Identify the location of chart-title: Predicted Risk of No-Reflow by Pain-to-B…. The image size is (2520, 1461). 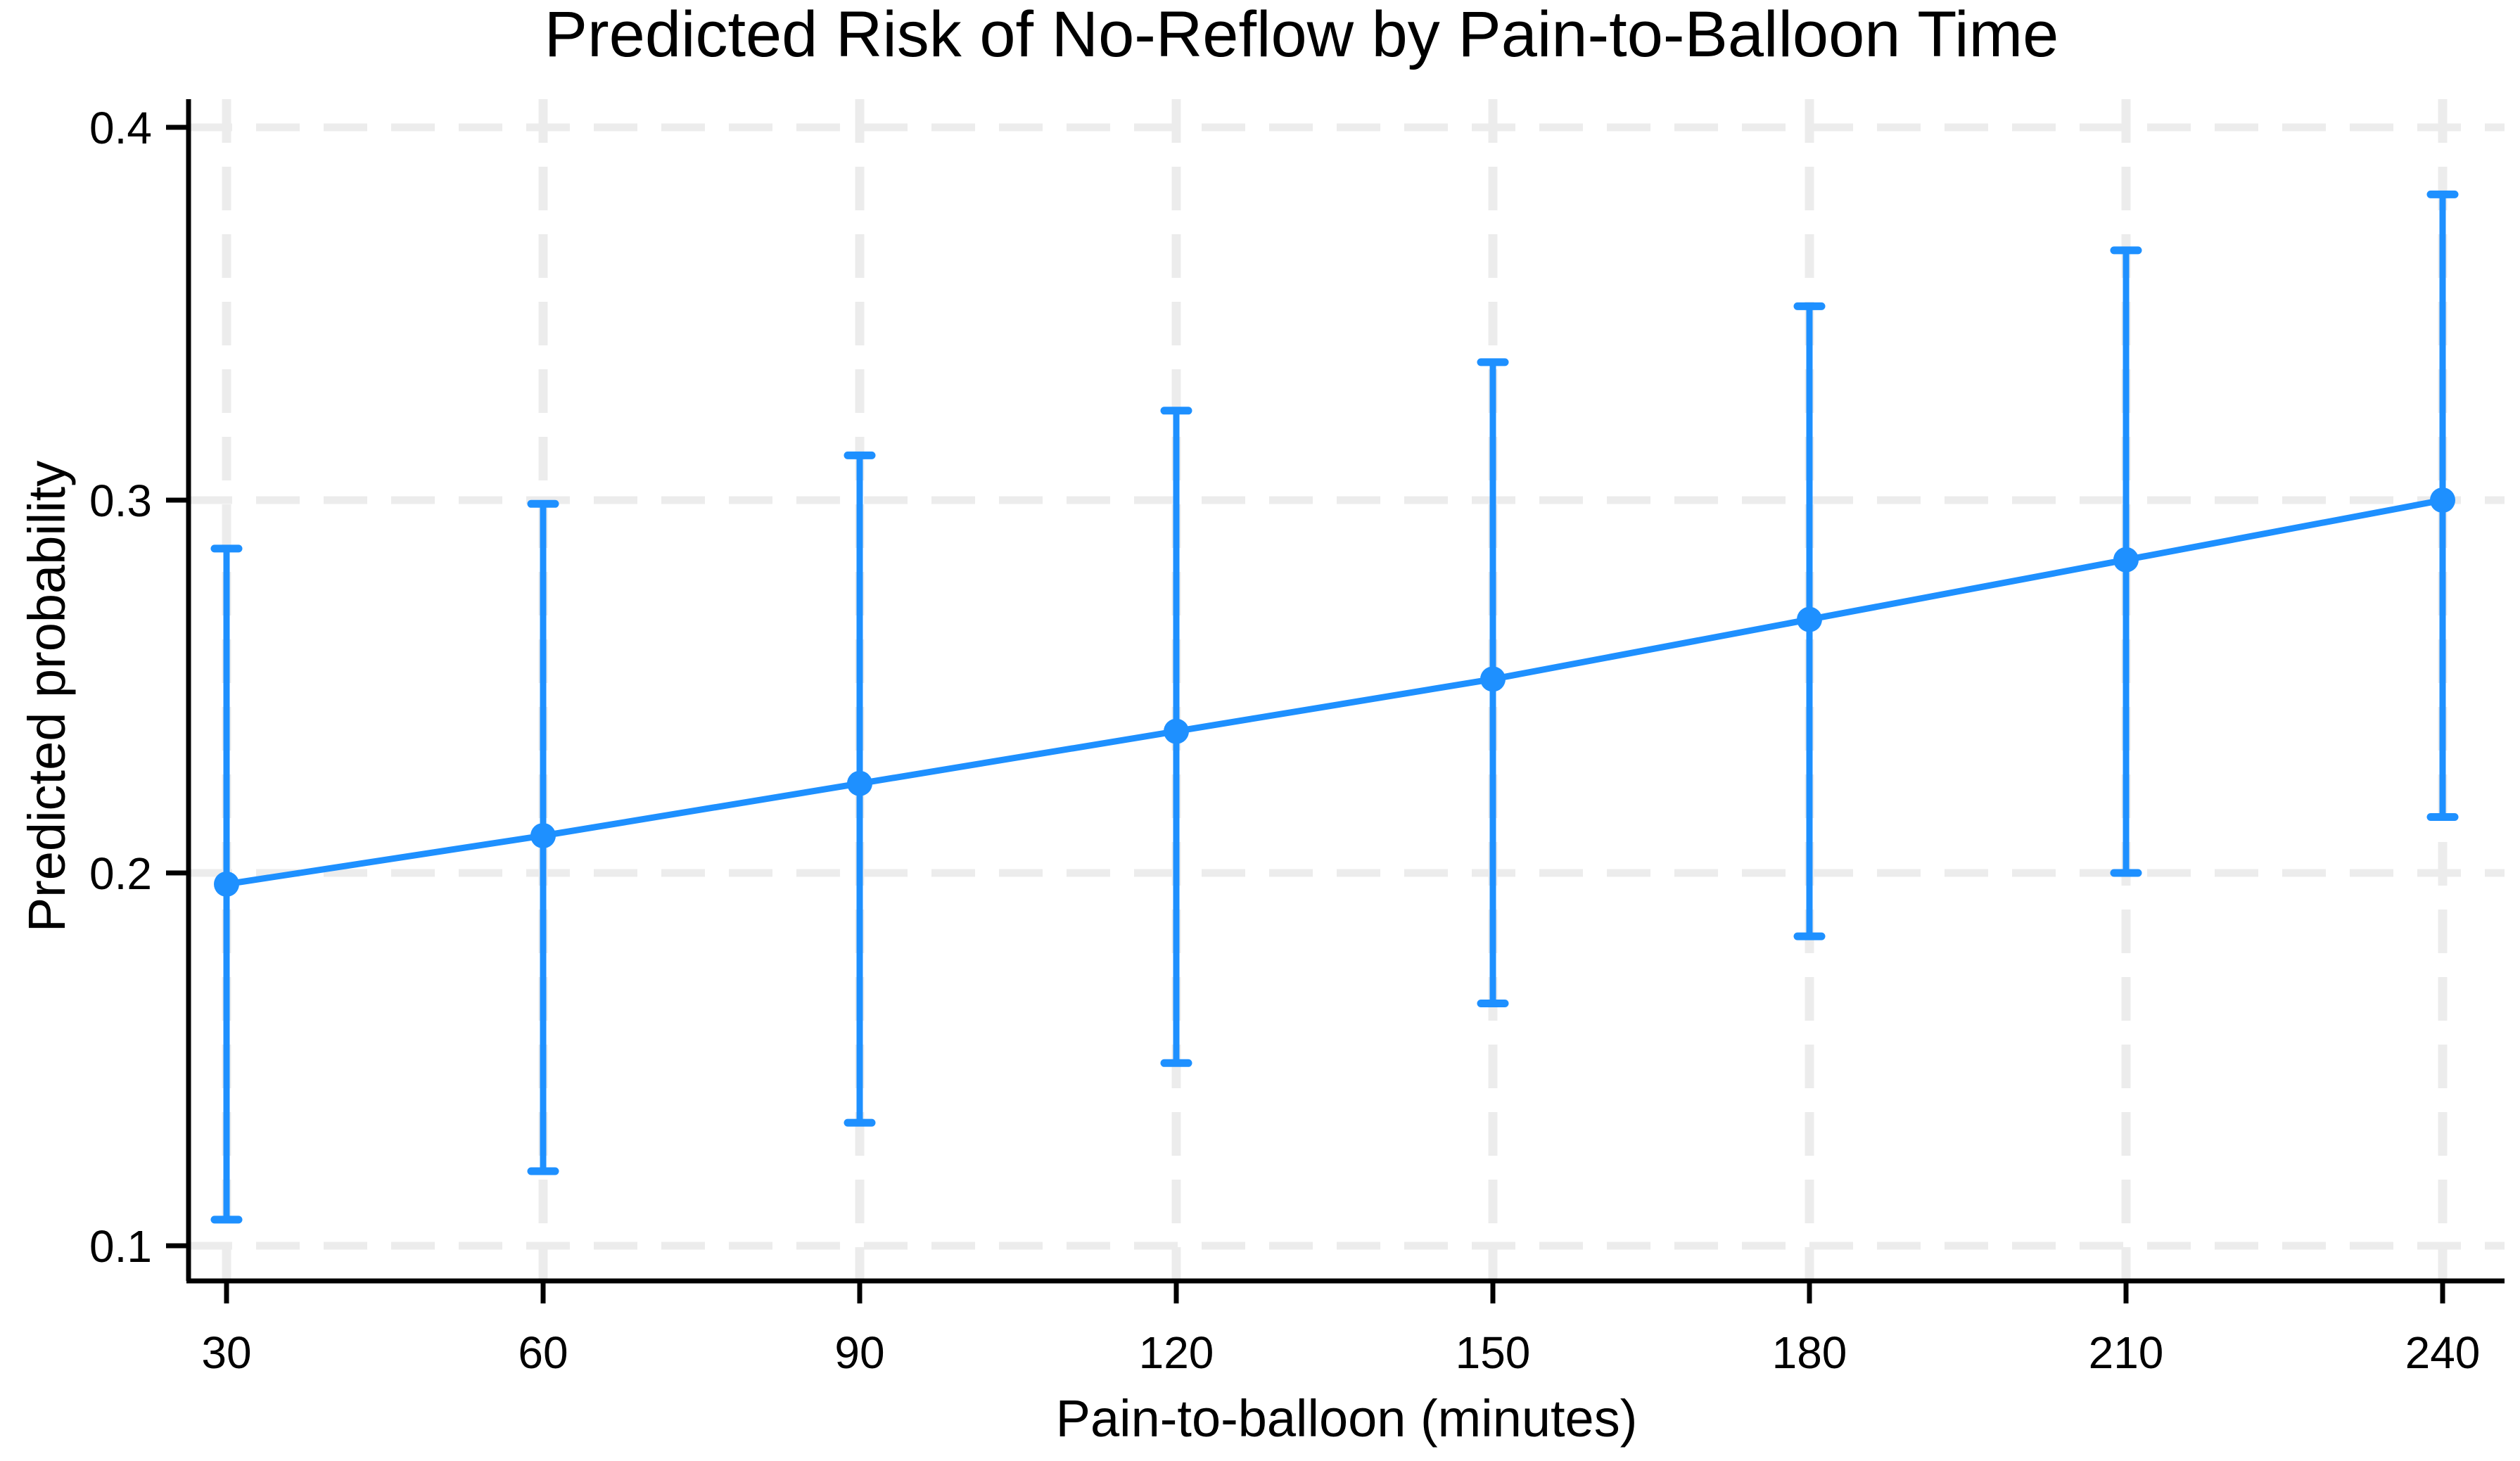
(1302, 35).